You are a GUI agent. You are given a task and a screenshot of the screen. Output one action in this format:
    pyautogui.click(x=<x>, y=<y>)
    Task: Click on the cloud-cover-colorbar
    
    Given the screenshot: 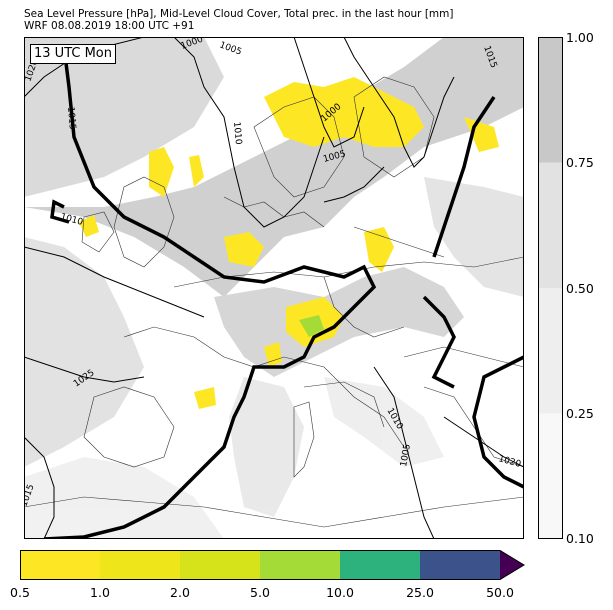 What is the action you would take?
    pyautogui.click(x=550, y=288)
    